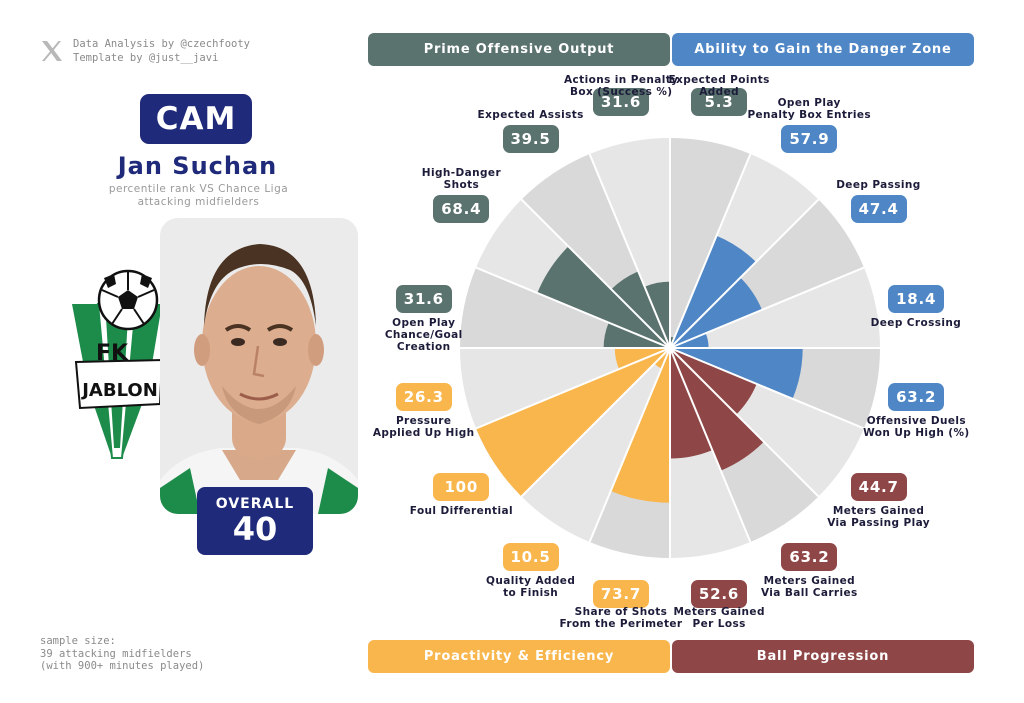 This screenshot has width=1024, height=703. I want to click on subtitle-line-1: percentile rank VS Chance Liga, so click(198, 189).